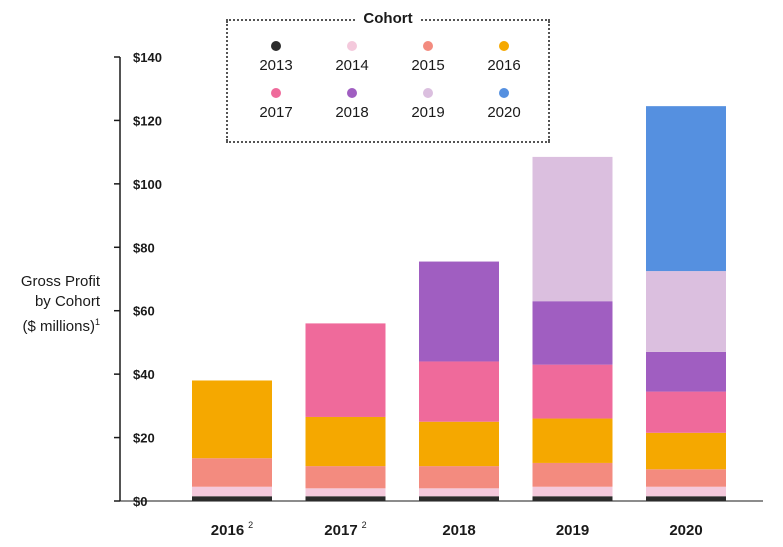  I want to click on bar-segment-2017-cohort-2016, so click(345, 441).